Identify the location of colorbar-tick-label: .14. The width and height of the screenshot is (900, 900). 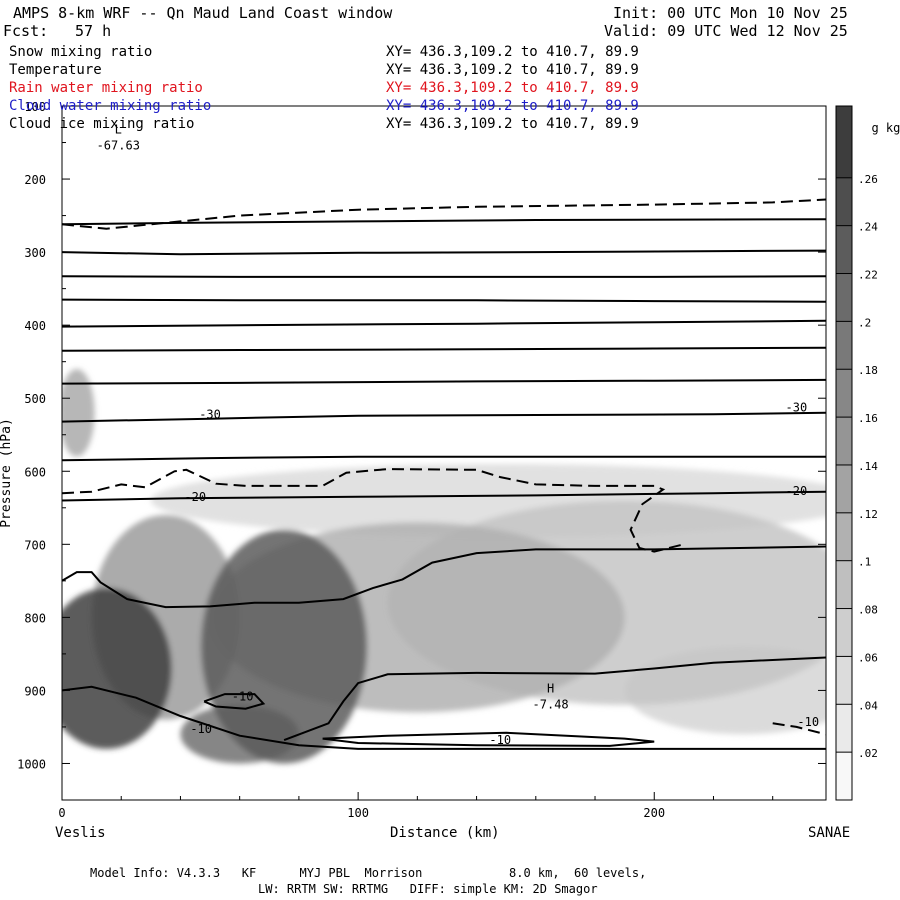
(868, 466).